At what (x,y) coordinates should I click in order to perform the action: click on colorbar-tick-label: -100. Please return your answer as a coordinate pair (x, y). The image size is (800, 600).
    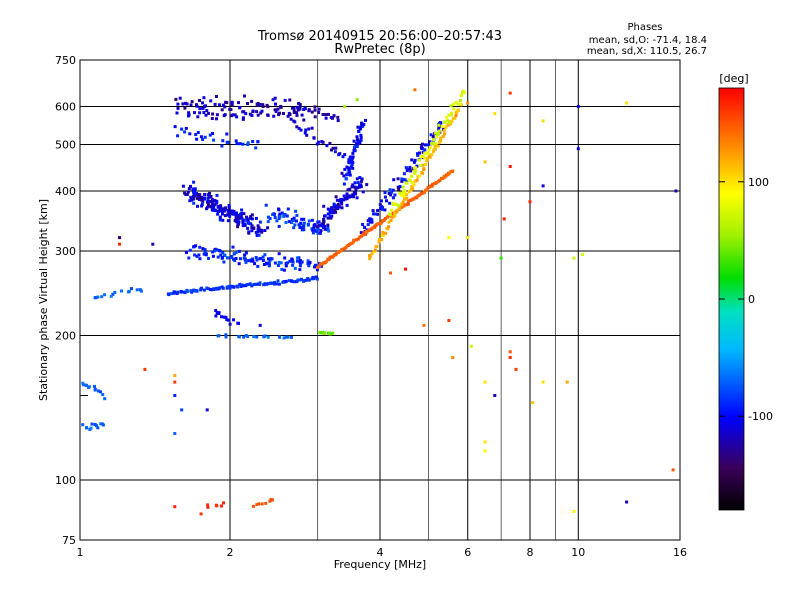
    Looking at the image, I should click on (760, 416).